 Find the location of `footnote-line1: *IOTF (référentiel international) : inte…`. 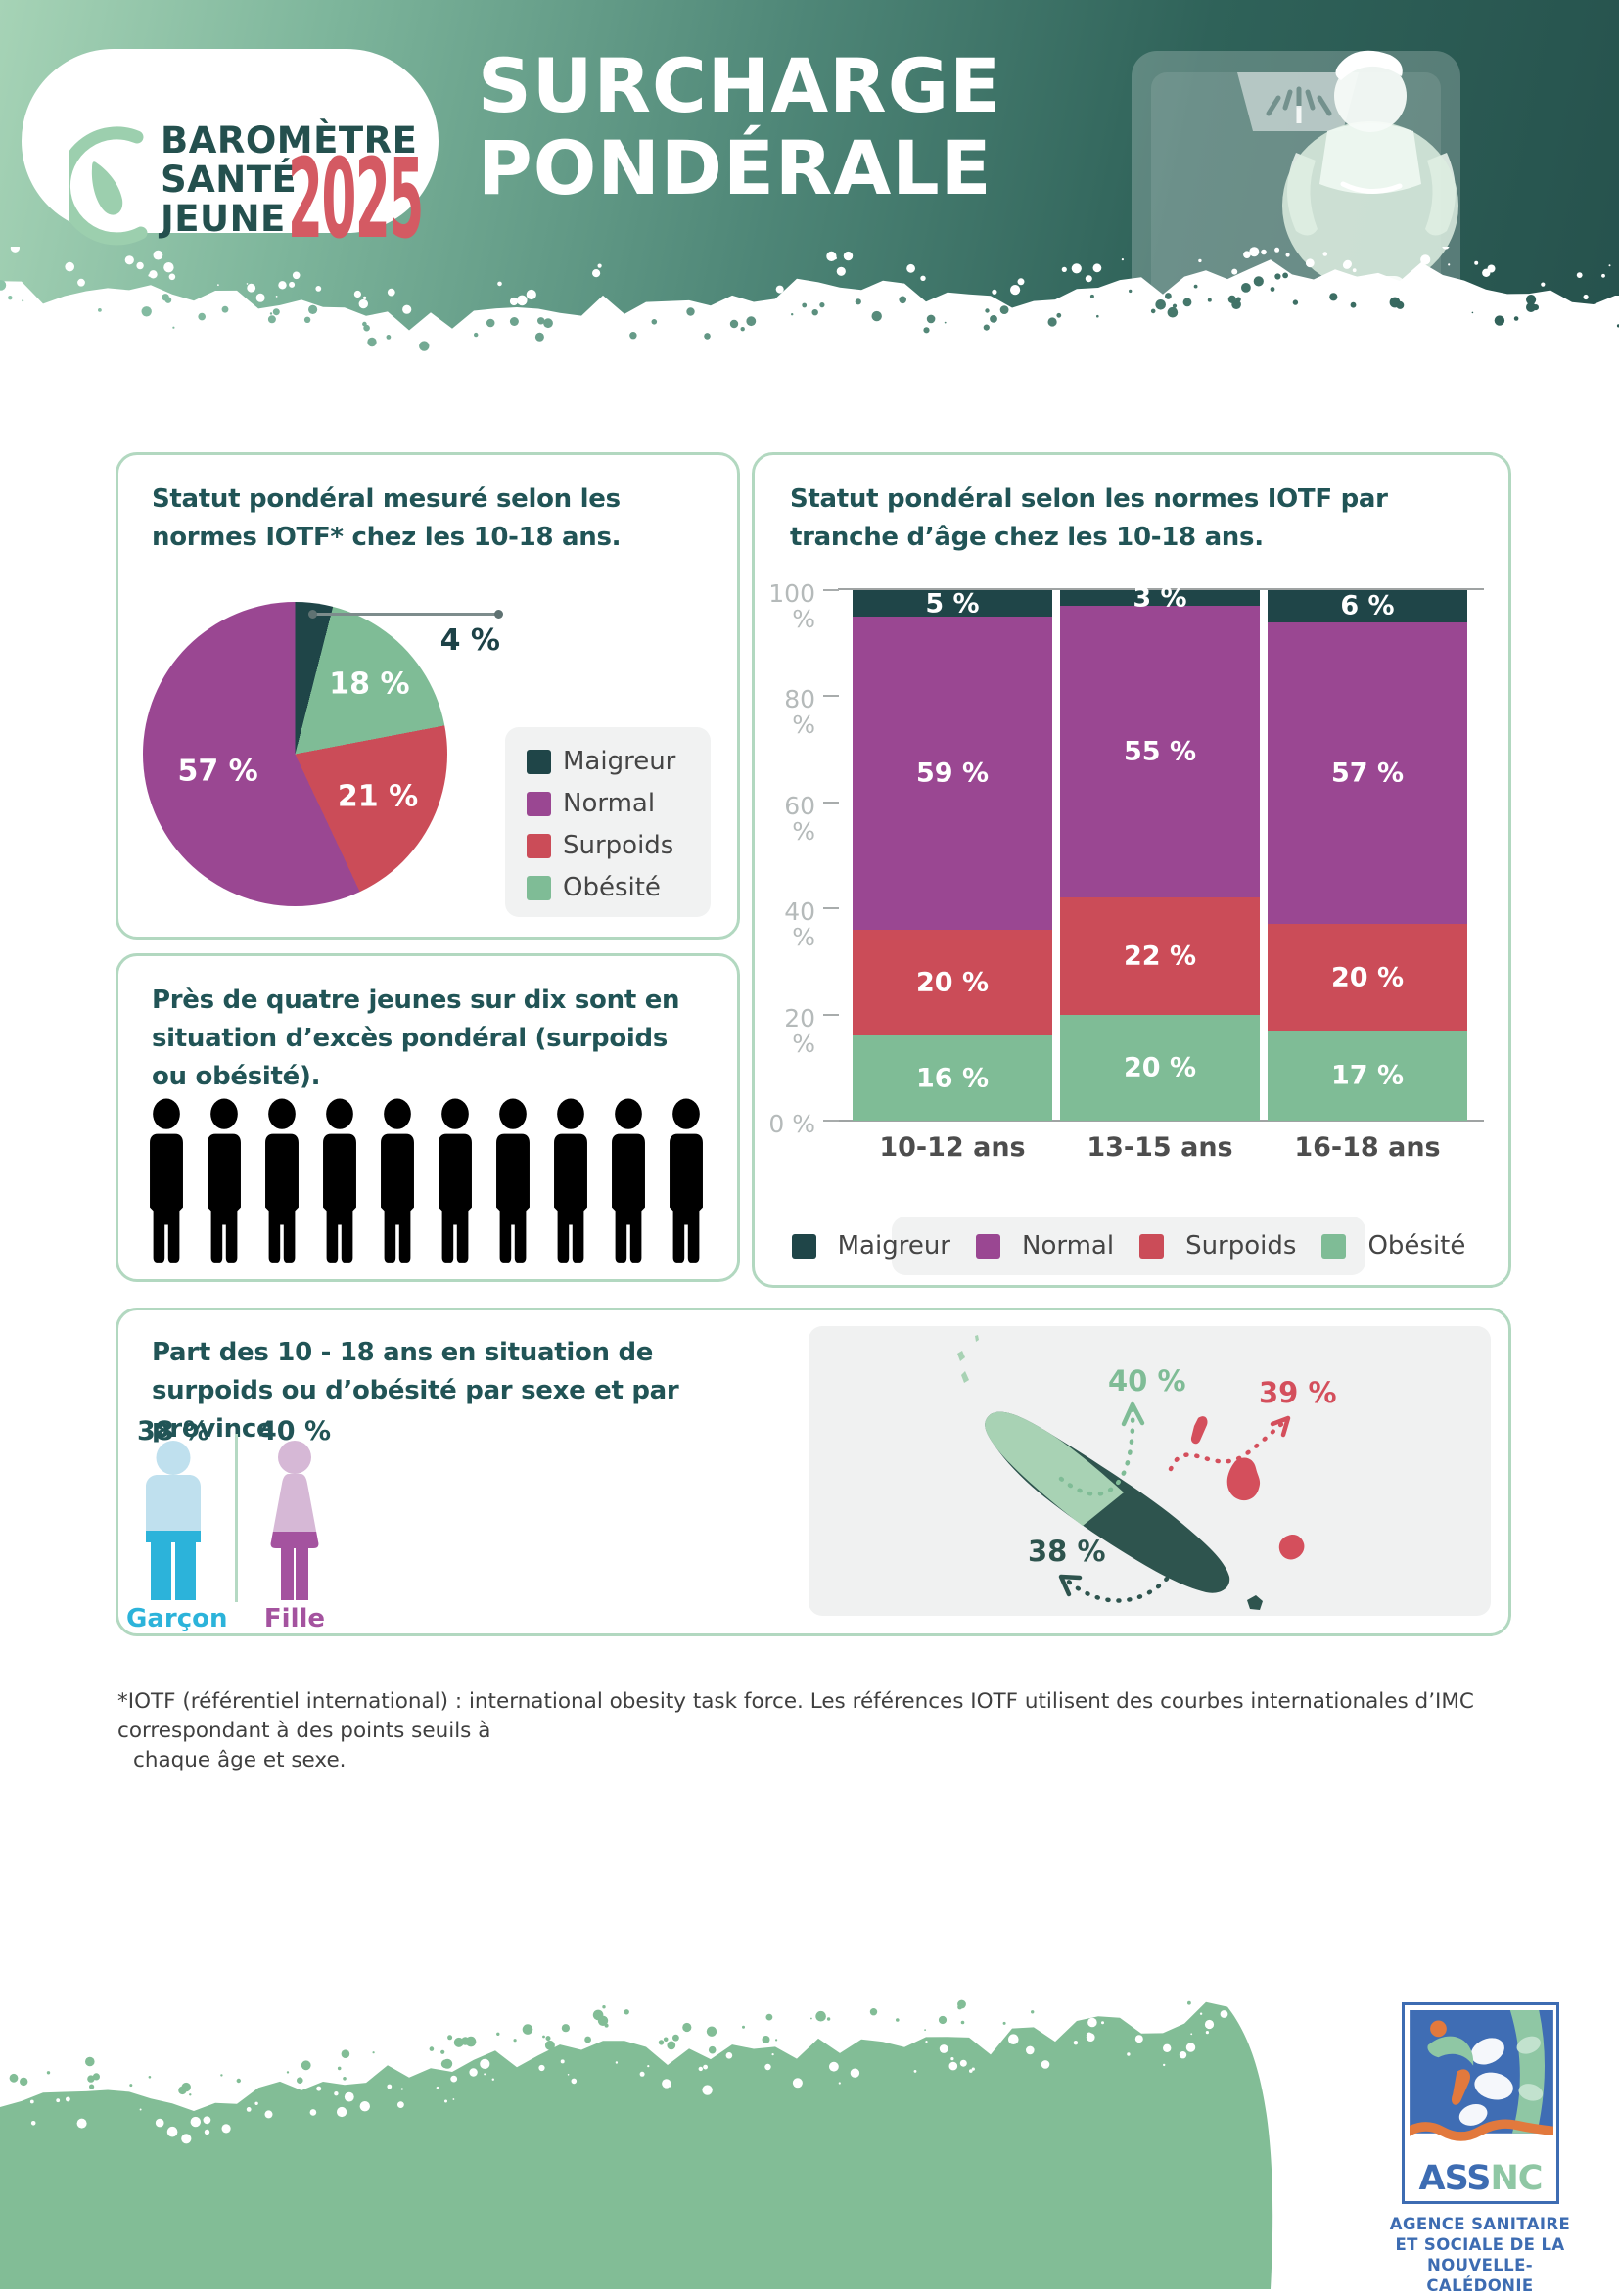

footnote-line1: *IOTF (référentiel international) : inte… is located at coordinates (795, 1716).